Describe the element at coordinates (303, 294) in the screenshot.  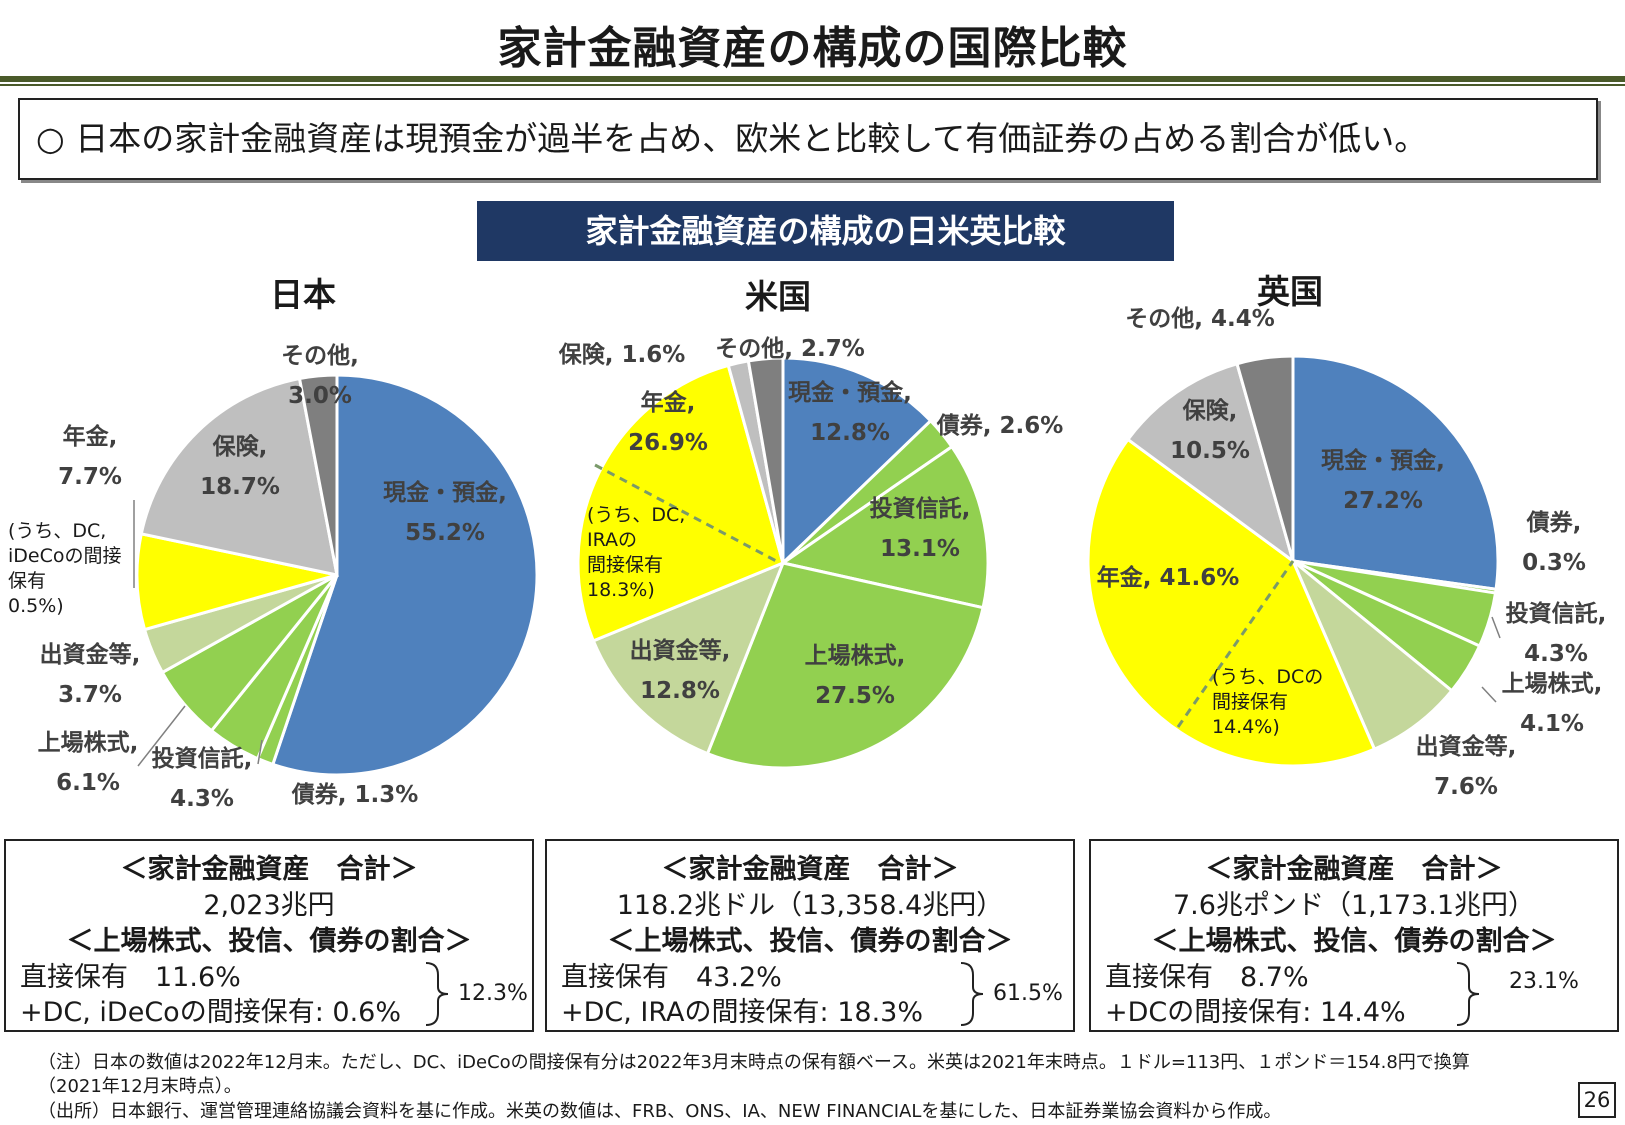
I see `chart-title-japan: 日本` at that location.